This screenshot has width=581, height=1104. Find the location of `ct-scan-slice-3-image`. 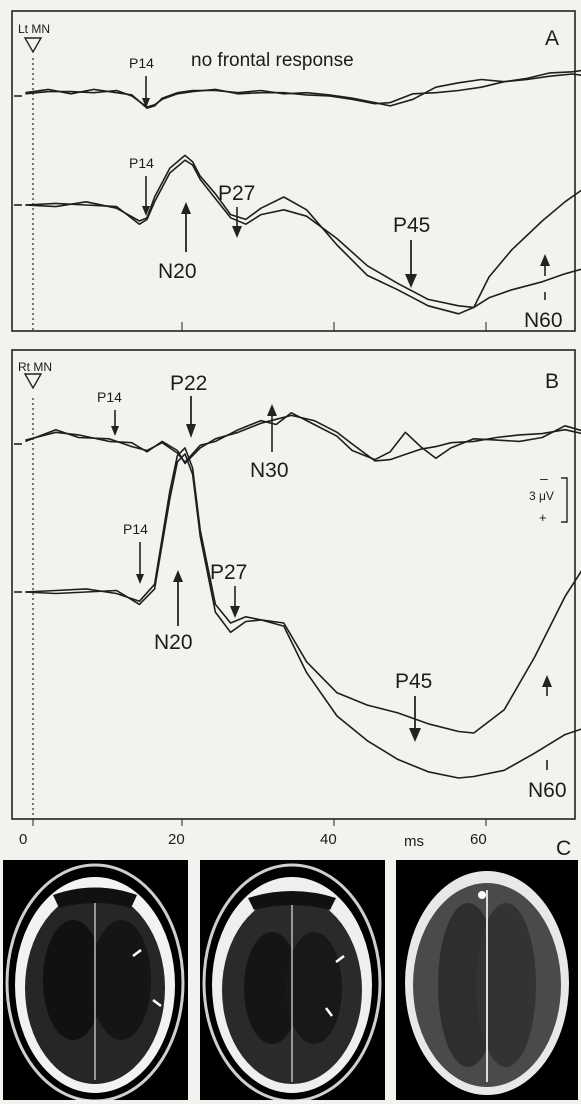

ct-scan-slice-3-image is located at coordinates (487, 983).